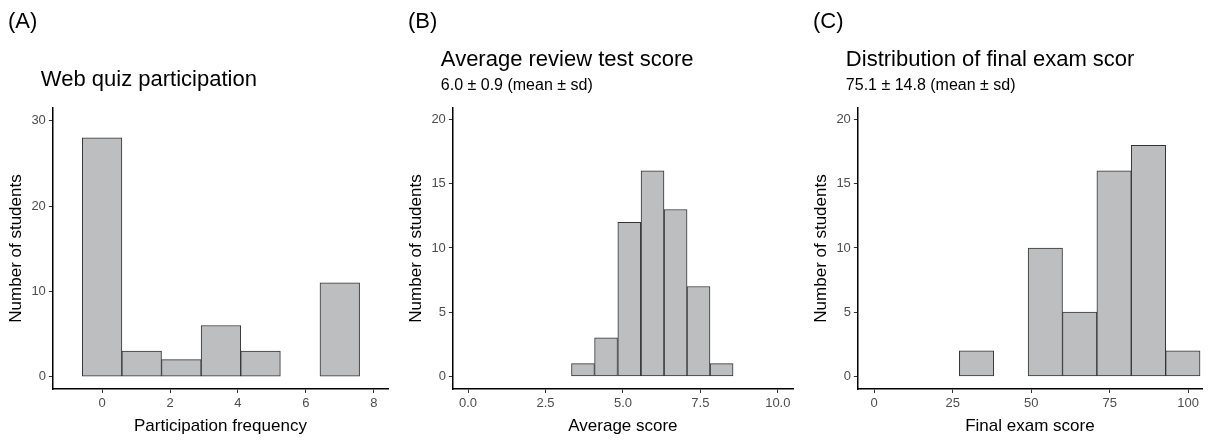  What do you see at coordinates (238, 403) in the screenshot?
I see `x-tick-label: 4` at bounding box center [238, 403].